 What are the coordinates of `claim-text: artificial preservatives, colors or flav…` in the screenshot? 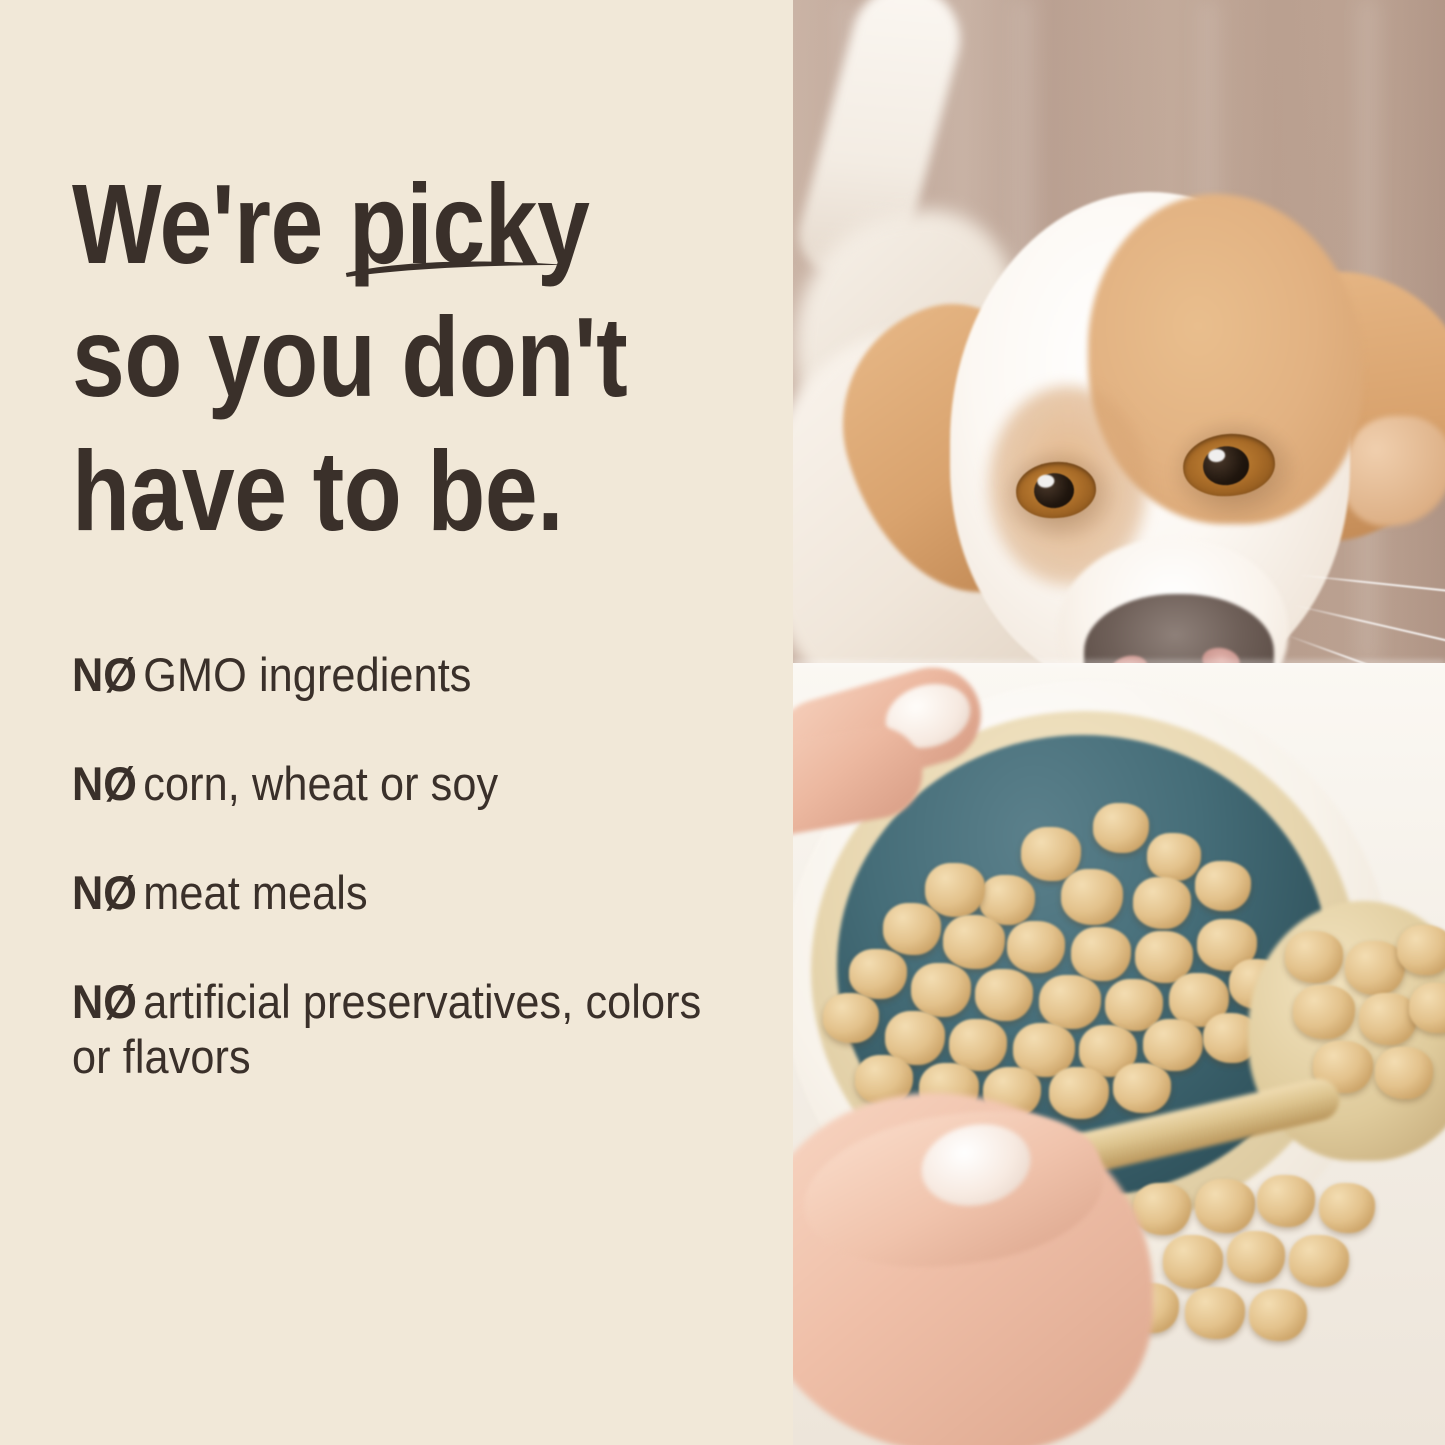 It's located at (387, 1028).